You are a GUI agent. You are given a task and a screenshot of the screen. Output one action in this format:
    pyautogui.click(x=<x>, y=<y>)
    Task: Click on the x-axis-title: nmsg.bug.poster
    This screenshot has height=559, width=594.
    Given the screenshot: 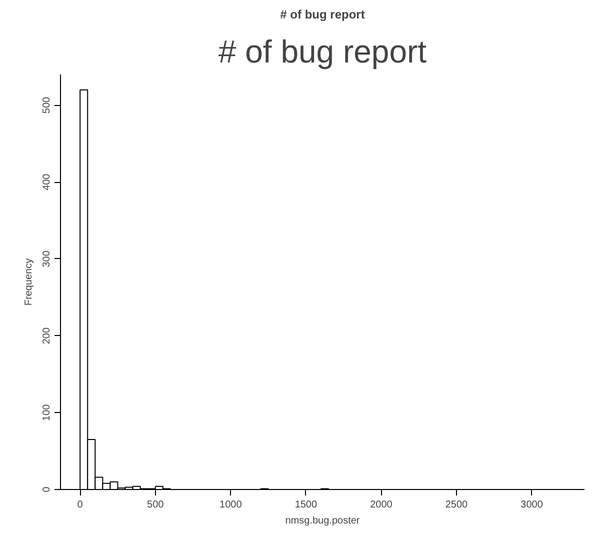 What is the action you would take?
    pyautogui.click(x=322, y=521)
    